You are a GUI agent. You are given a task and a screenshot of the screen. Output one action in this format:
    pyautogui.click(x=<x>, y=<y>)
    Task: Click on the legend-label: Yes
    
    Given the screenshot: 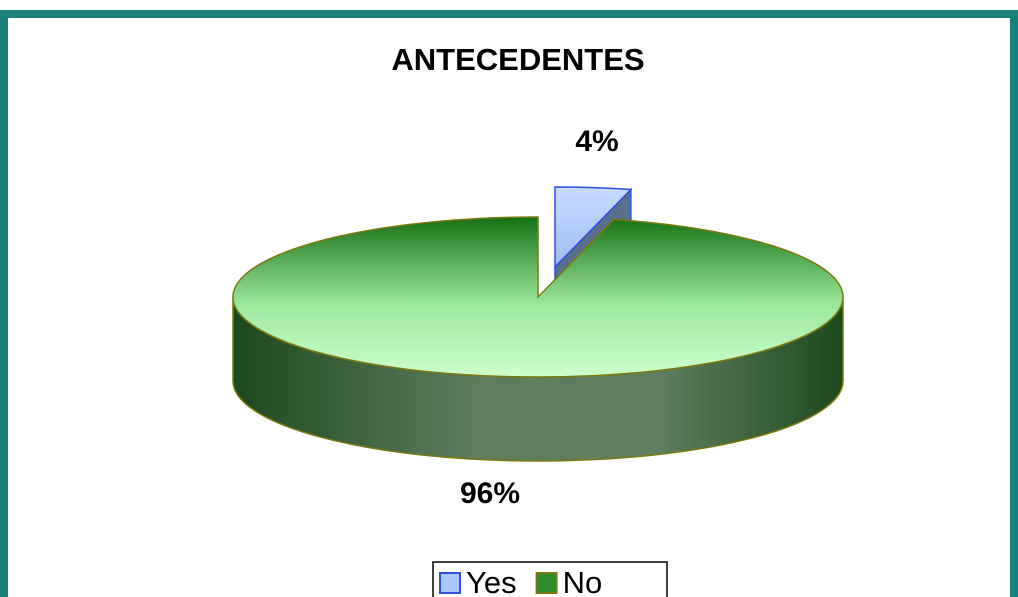 What is the action you would take?
    pyautogui.click(x=491, y=581)
    